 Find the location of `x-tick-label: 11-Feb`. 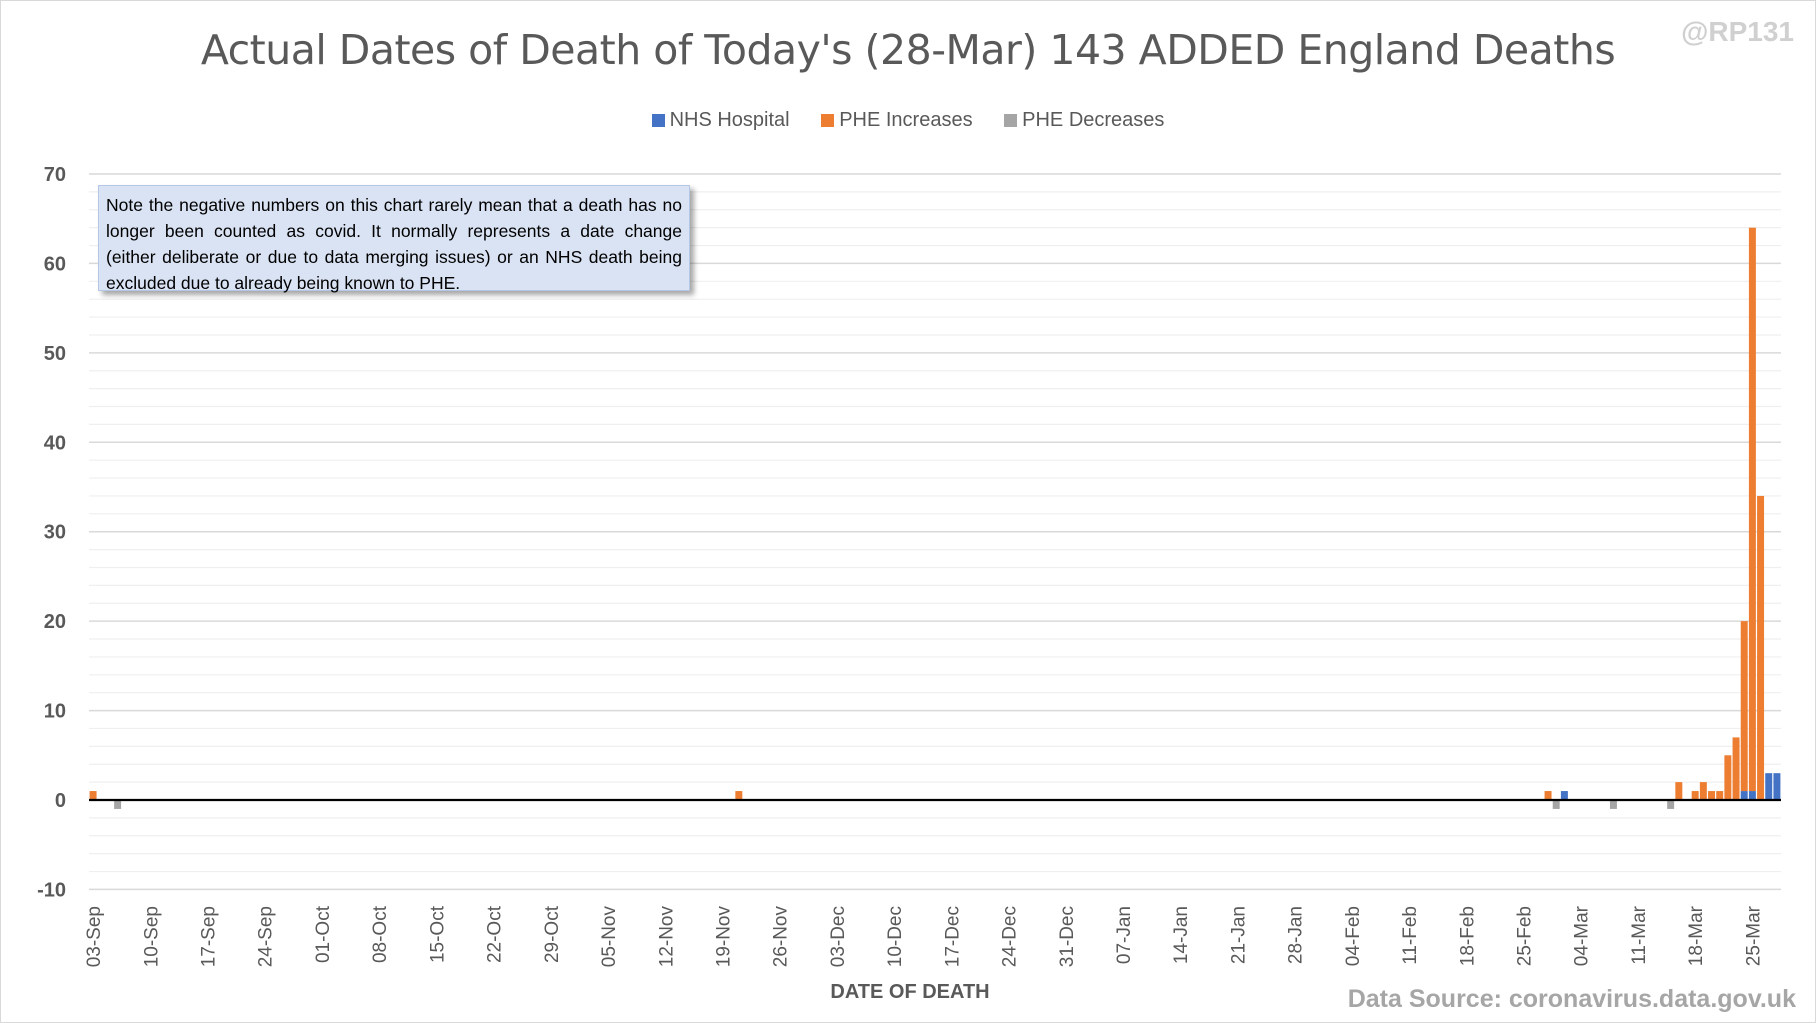

x-tick-label: 11-Feb is located at coordinates (1410, 935).